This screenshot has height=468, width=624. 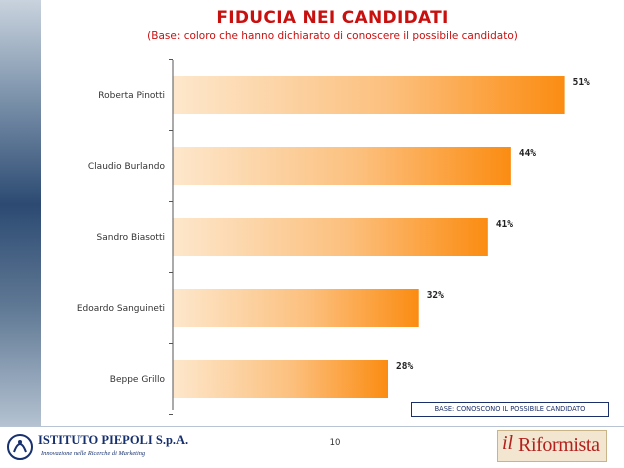 What do you see at coordinates (404, 366) in the screenshot?
I see `value-label-4: 28%` at bounding box center [404, 366].